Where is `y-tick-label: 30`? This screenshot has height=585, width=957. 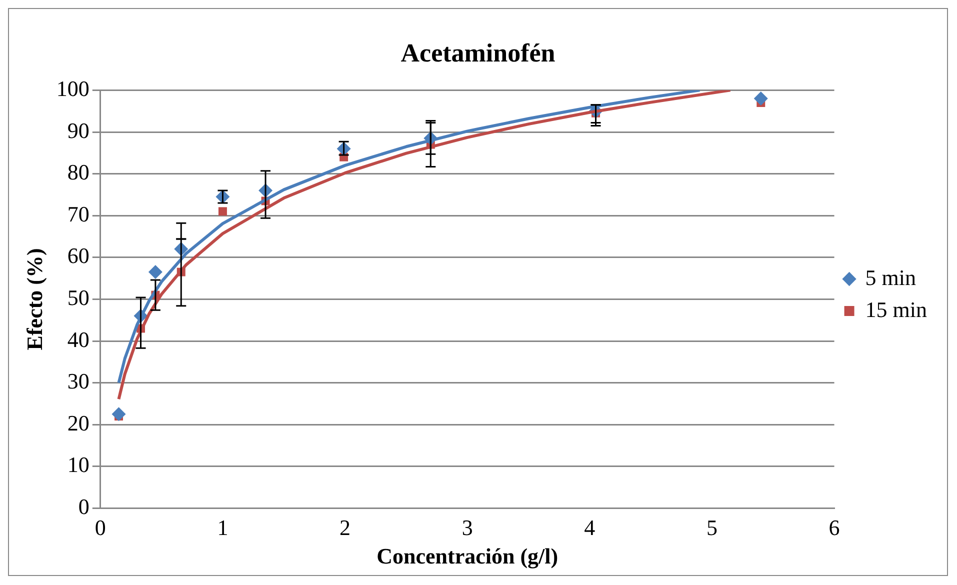 y-tick-label: 30 is located at coordinates (78, 381).